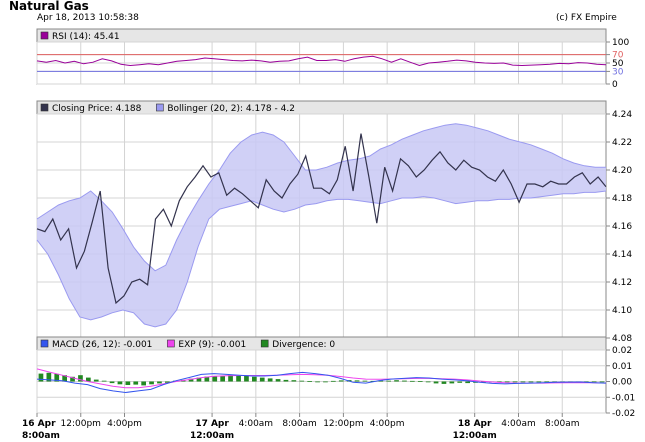  I want to click on legend-strip-macd, so click(321, 344).